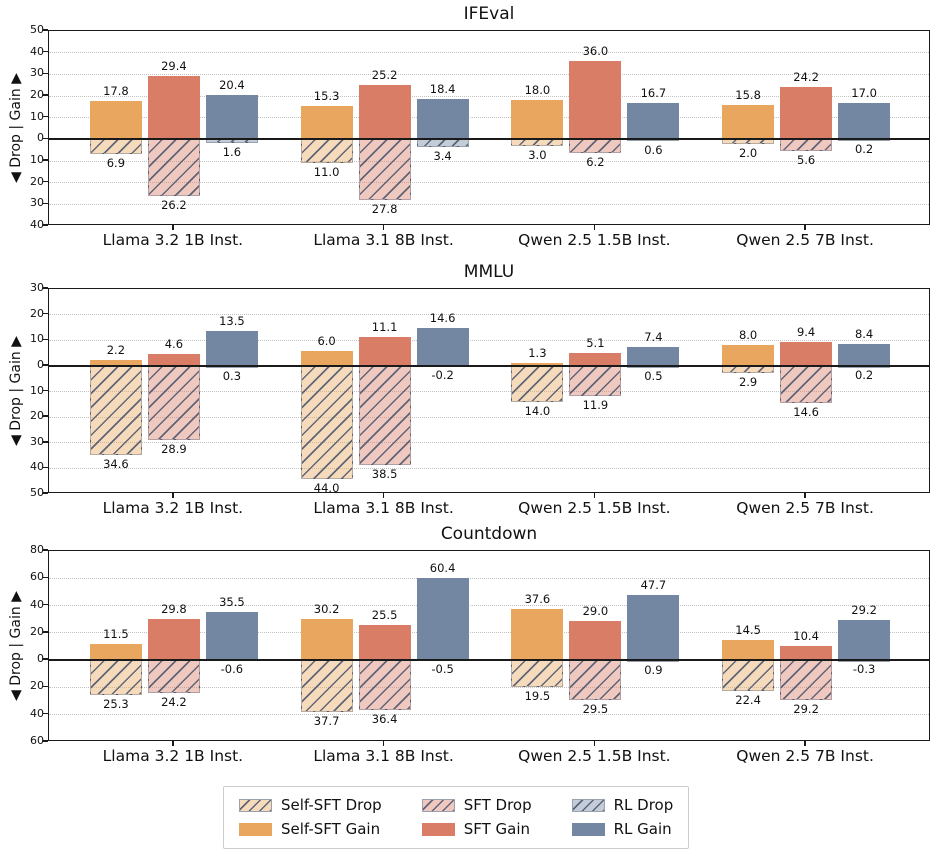  Describe the element at coordinates (116, 463) in the screenshot. I see `value-label: 34.6` at that location.